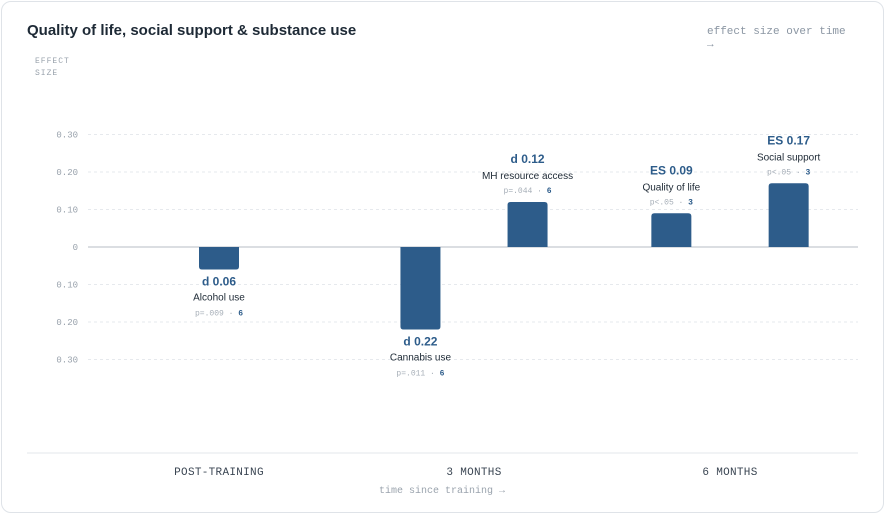 The height and width of the screenshot is (514, 885). I want to click on bar-value-label: d 0.12, so click(528, 159).